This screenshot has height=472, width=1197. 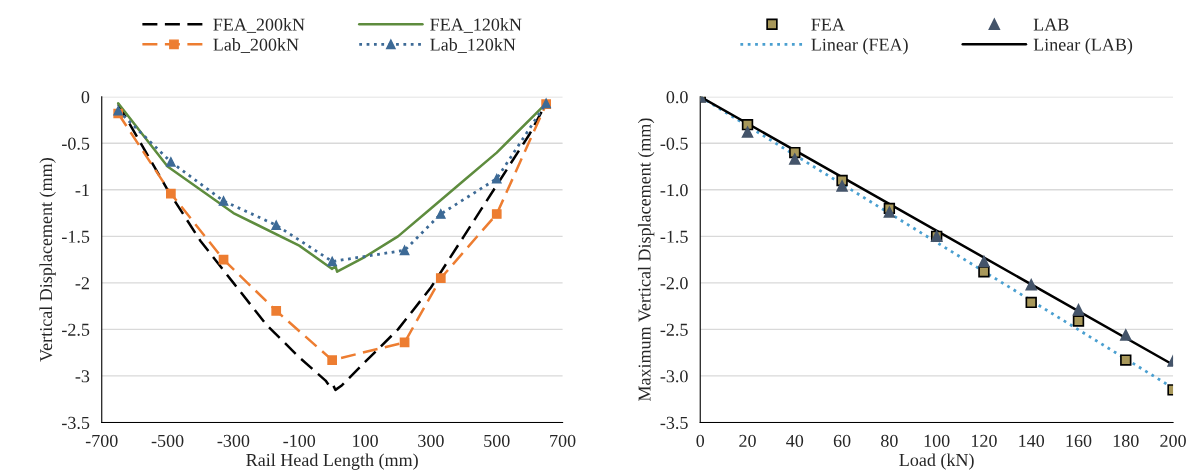 What do you see at coordinates (1126, 440) in the screenshot?
I see `x-tick-label: 180` at bounding box center [1126, 440].